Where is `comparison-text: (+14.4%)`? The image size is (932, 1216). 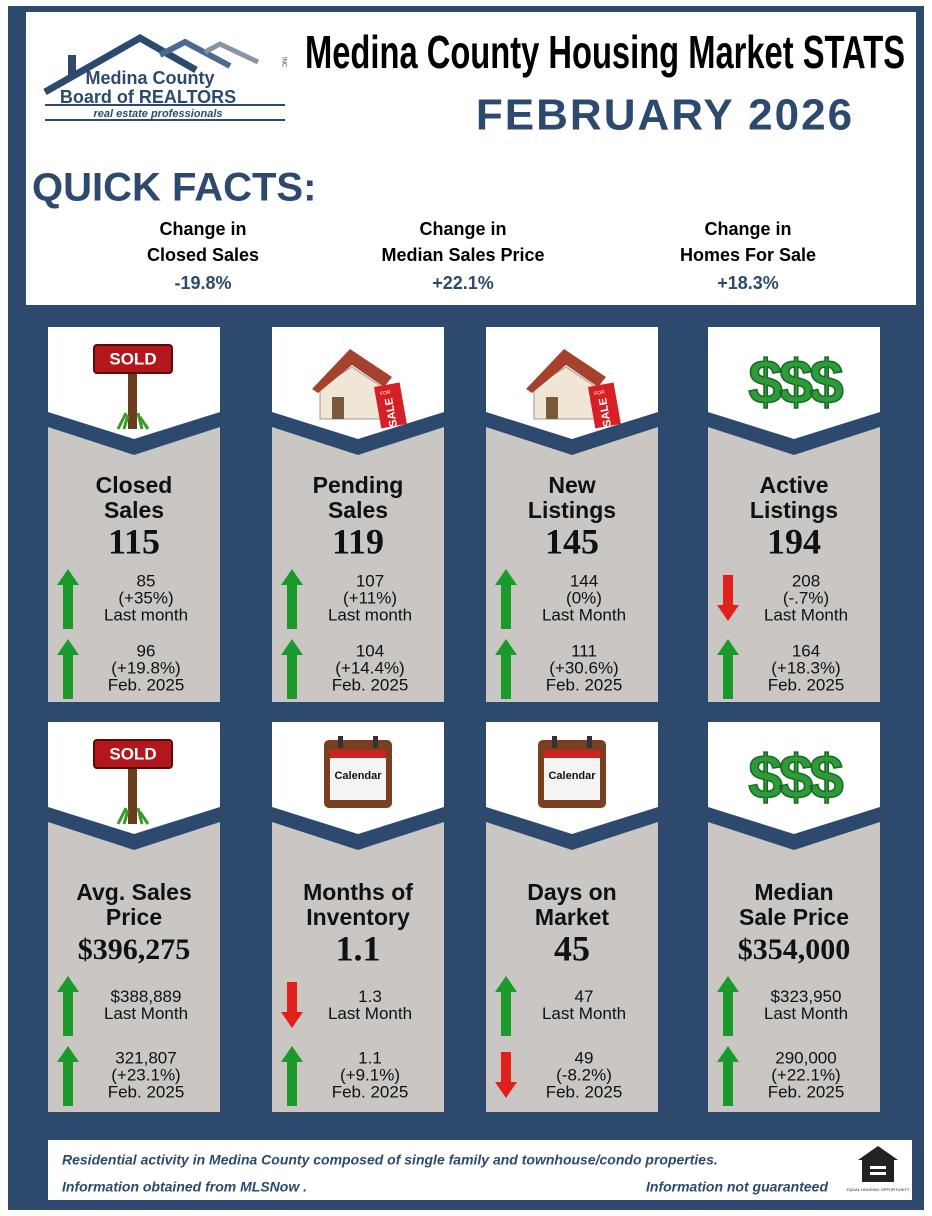 comparison-text: (+14.4%) is located at coordinates (369, 667).